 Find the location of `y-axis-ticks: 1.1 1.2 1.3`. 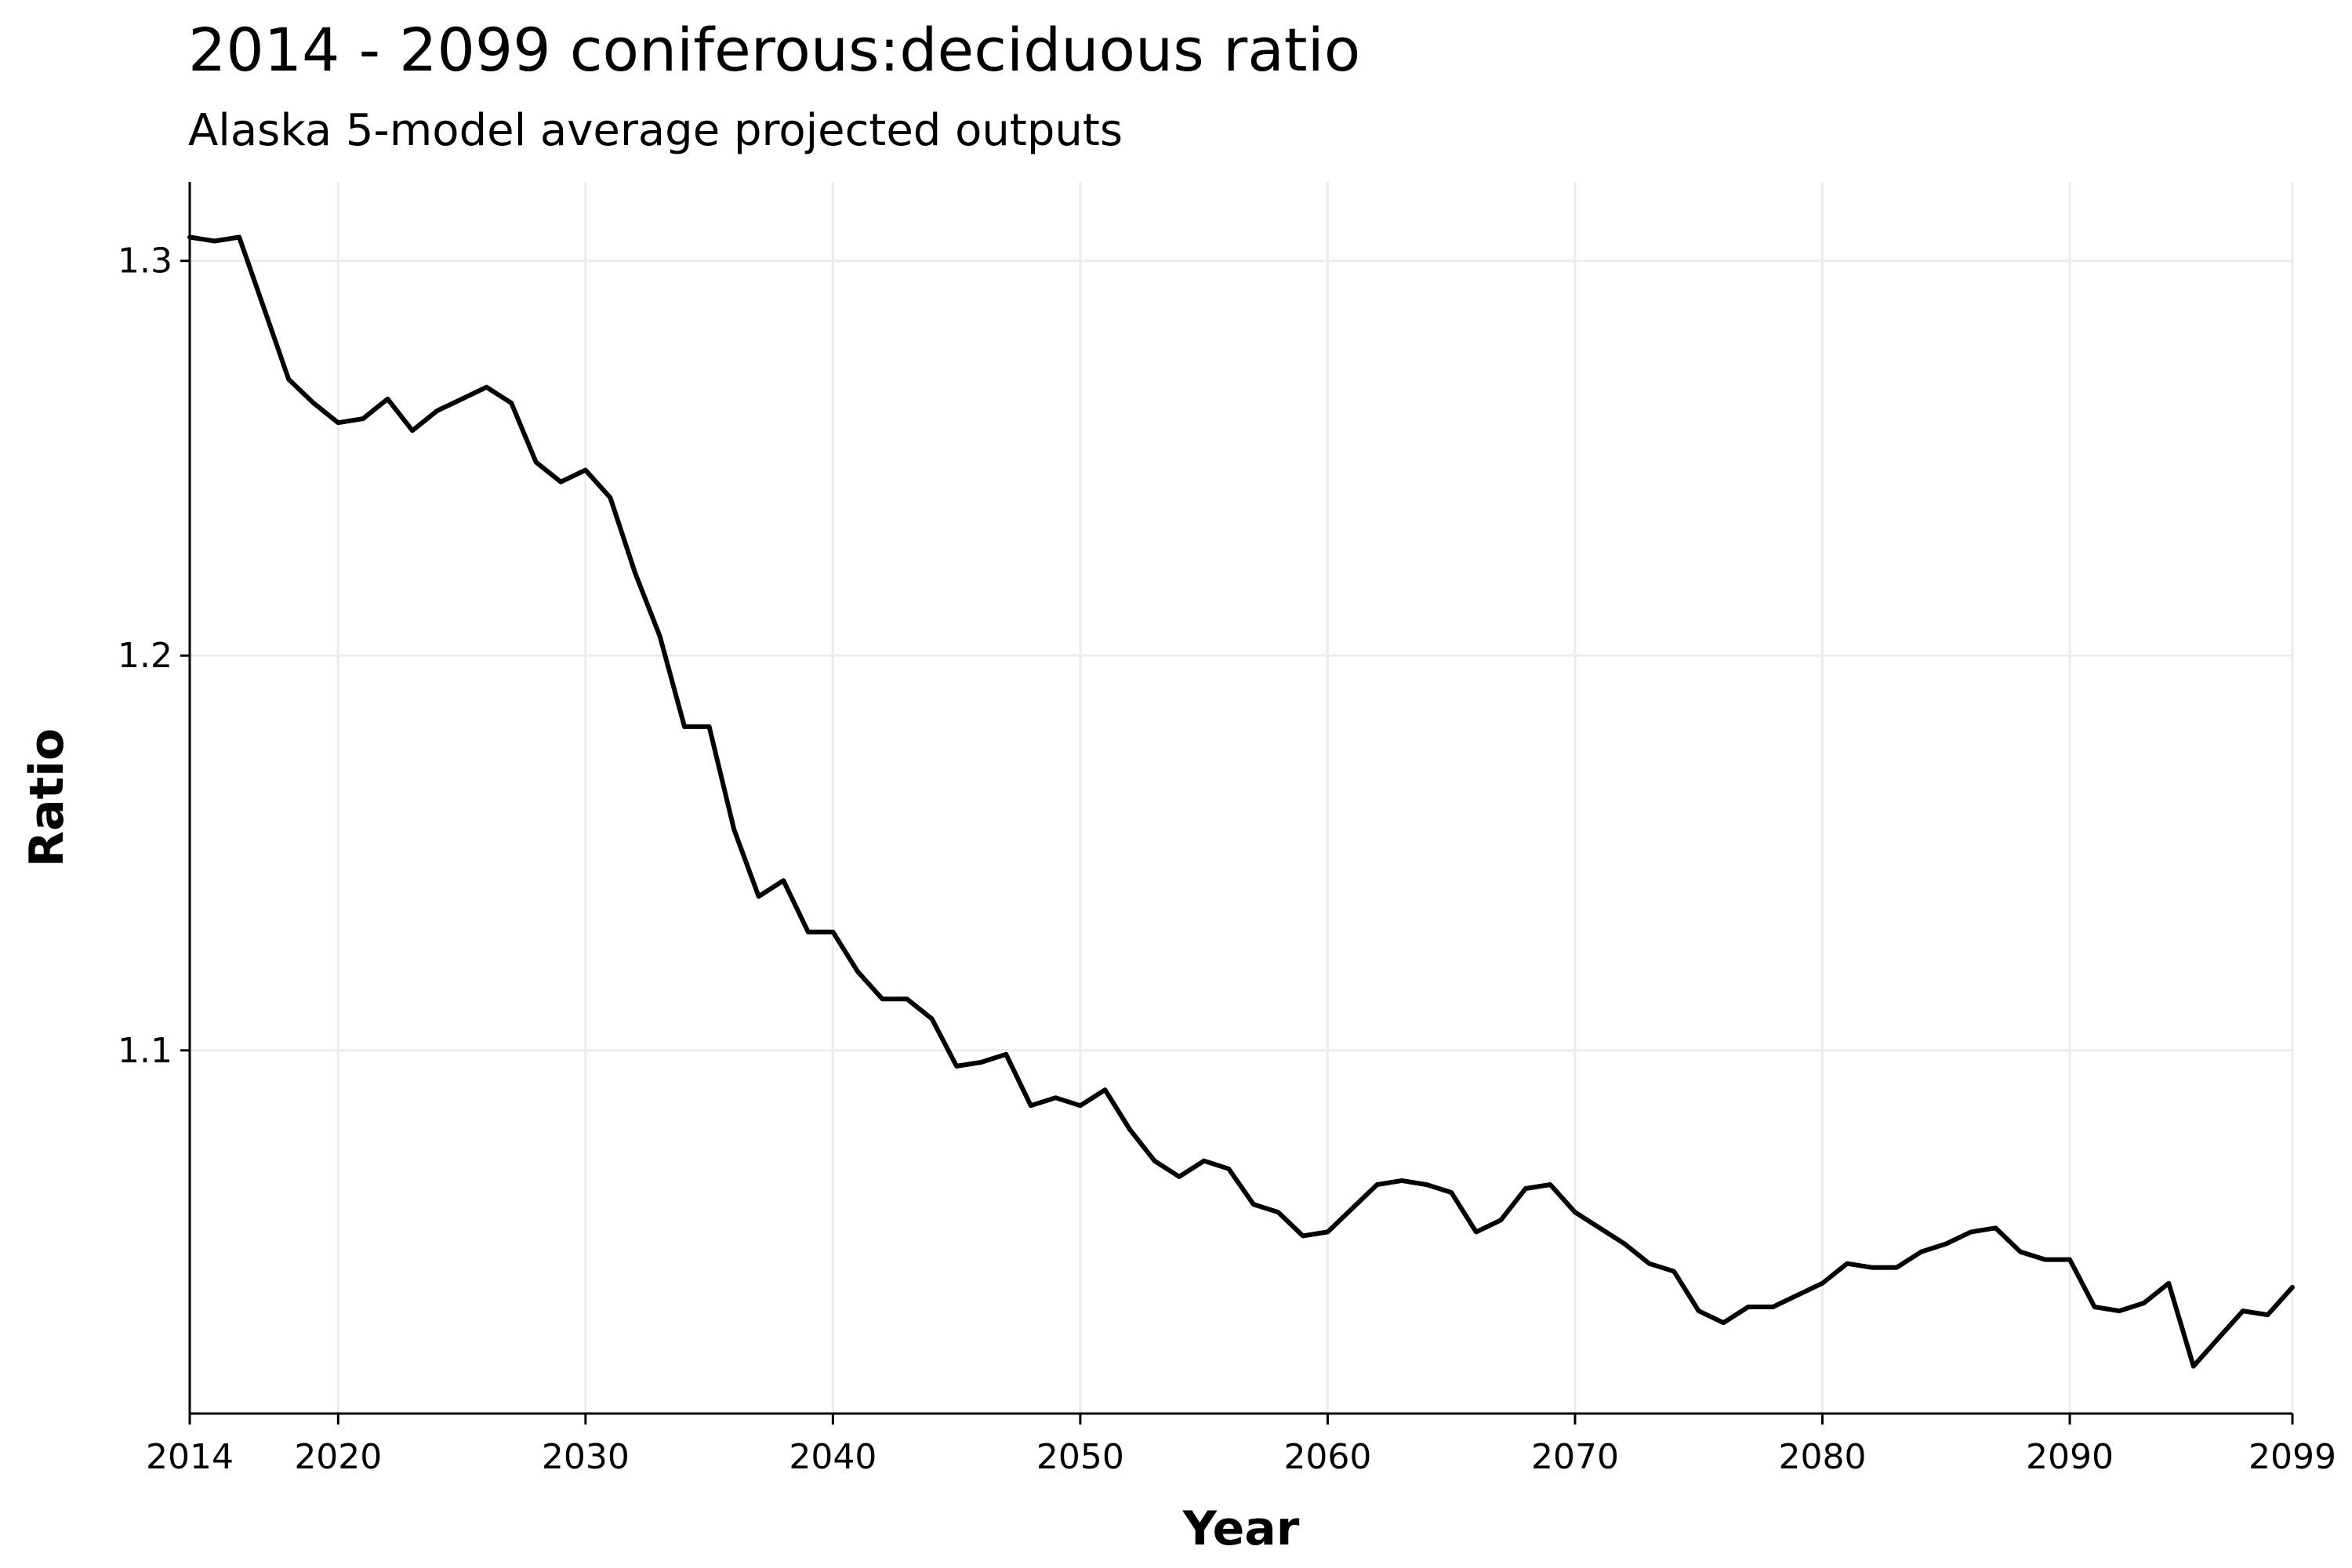

y-axis-ticks: 1.1 1.2 1.3 is located at coordinates (154, 656).